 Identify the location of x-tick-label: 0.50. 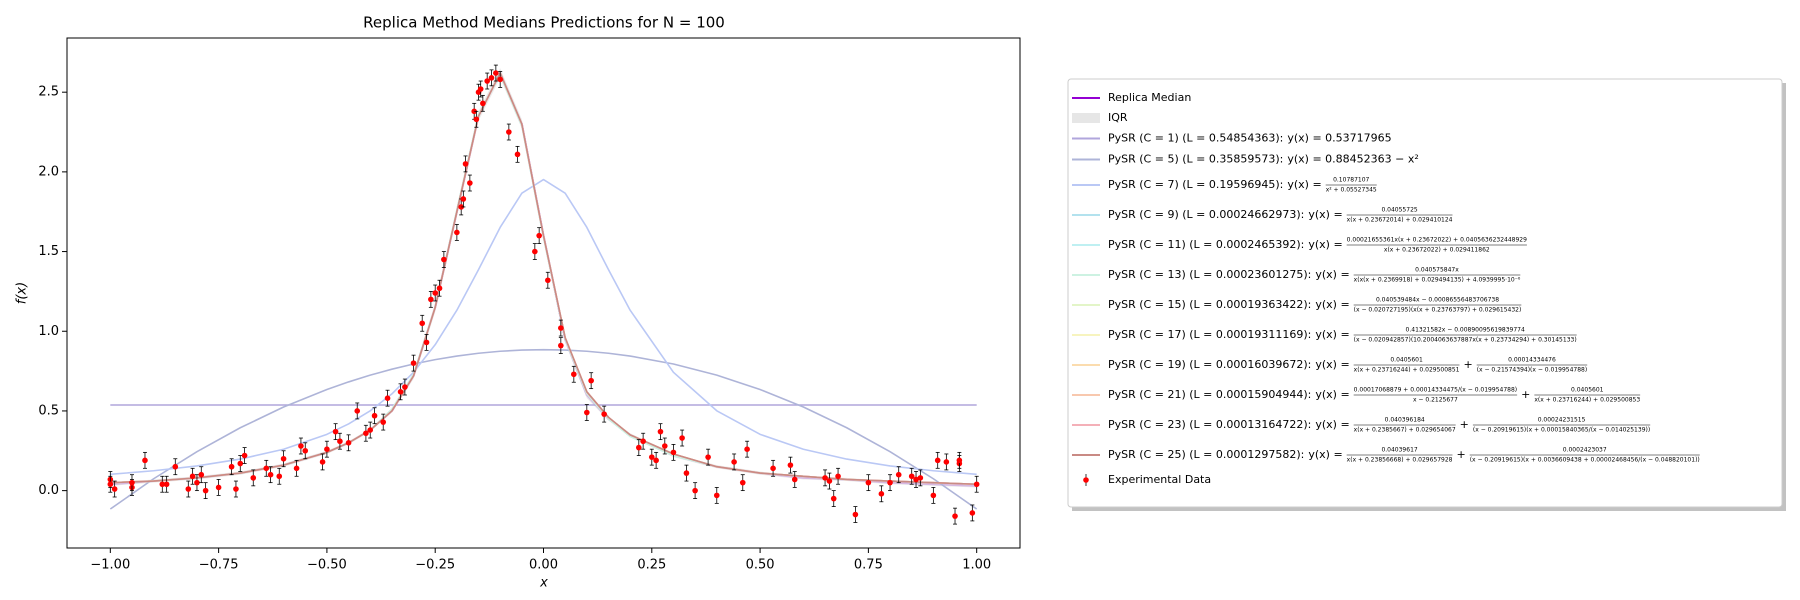
(760, 565).